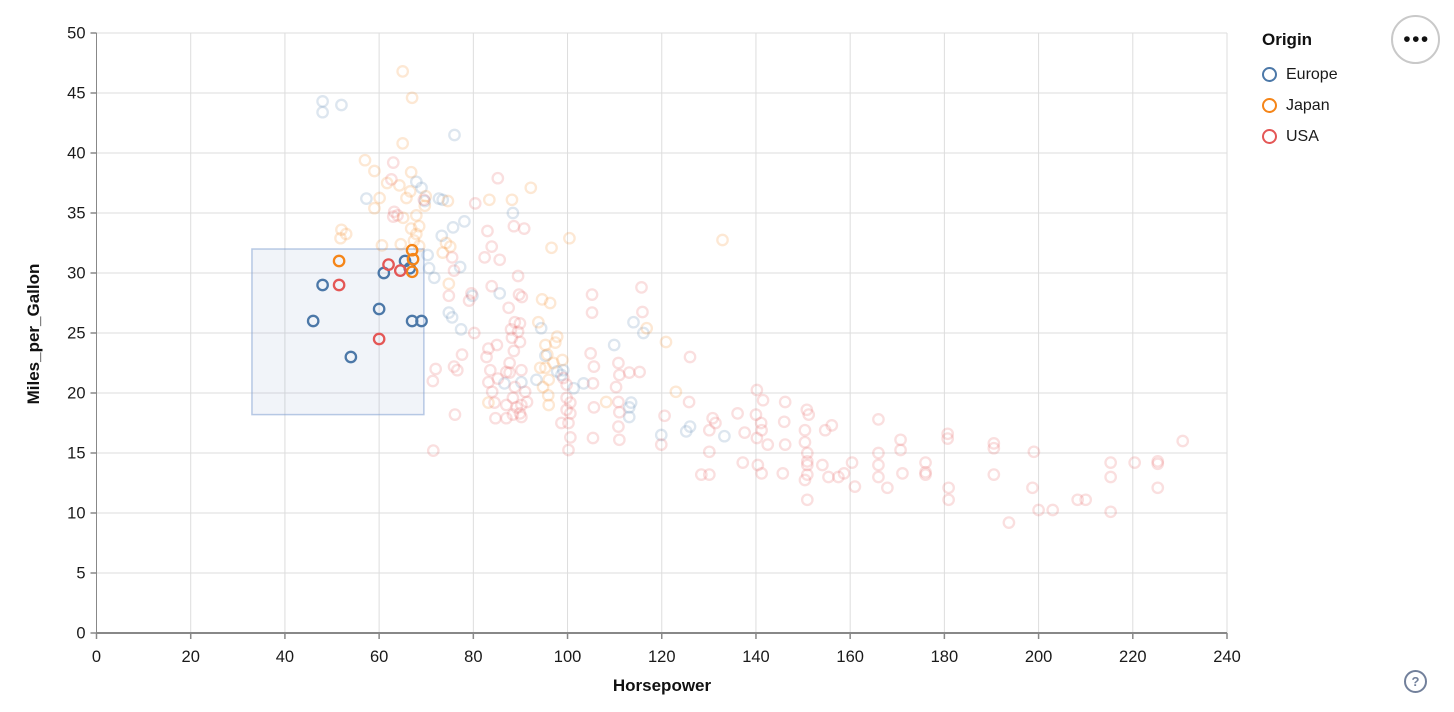  What do you see at coordinates (338, 332) in the screenshot?
I see `brush-selection` at bounding box center [338, 332].